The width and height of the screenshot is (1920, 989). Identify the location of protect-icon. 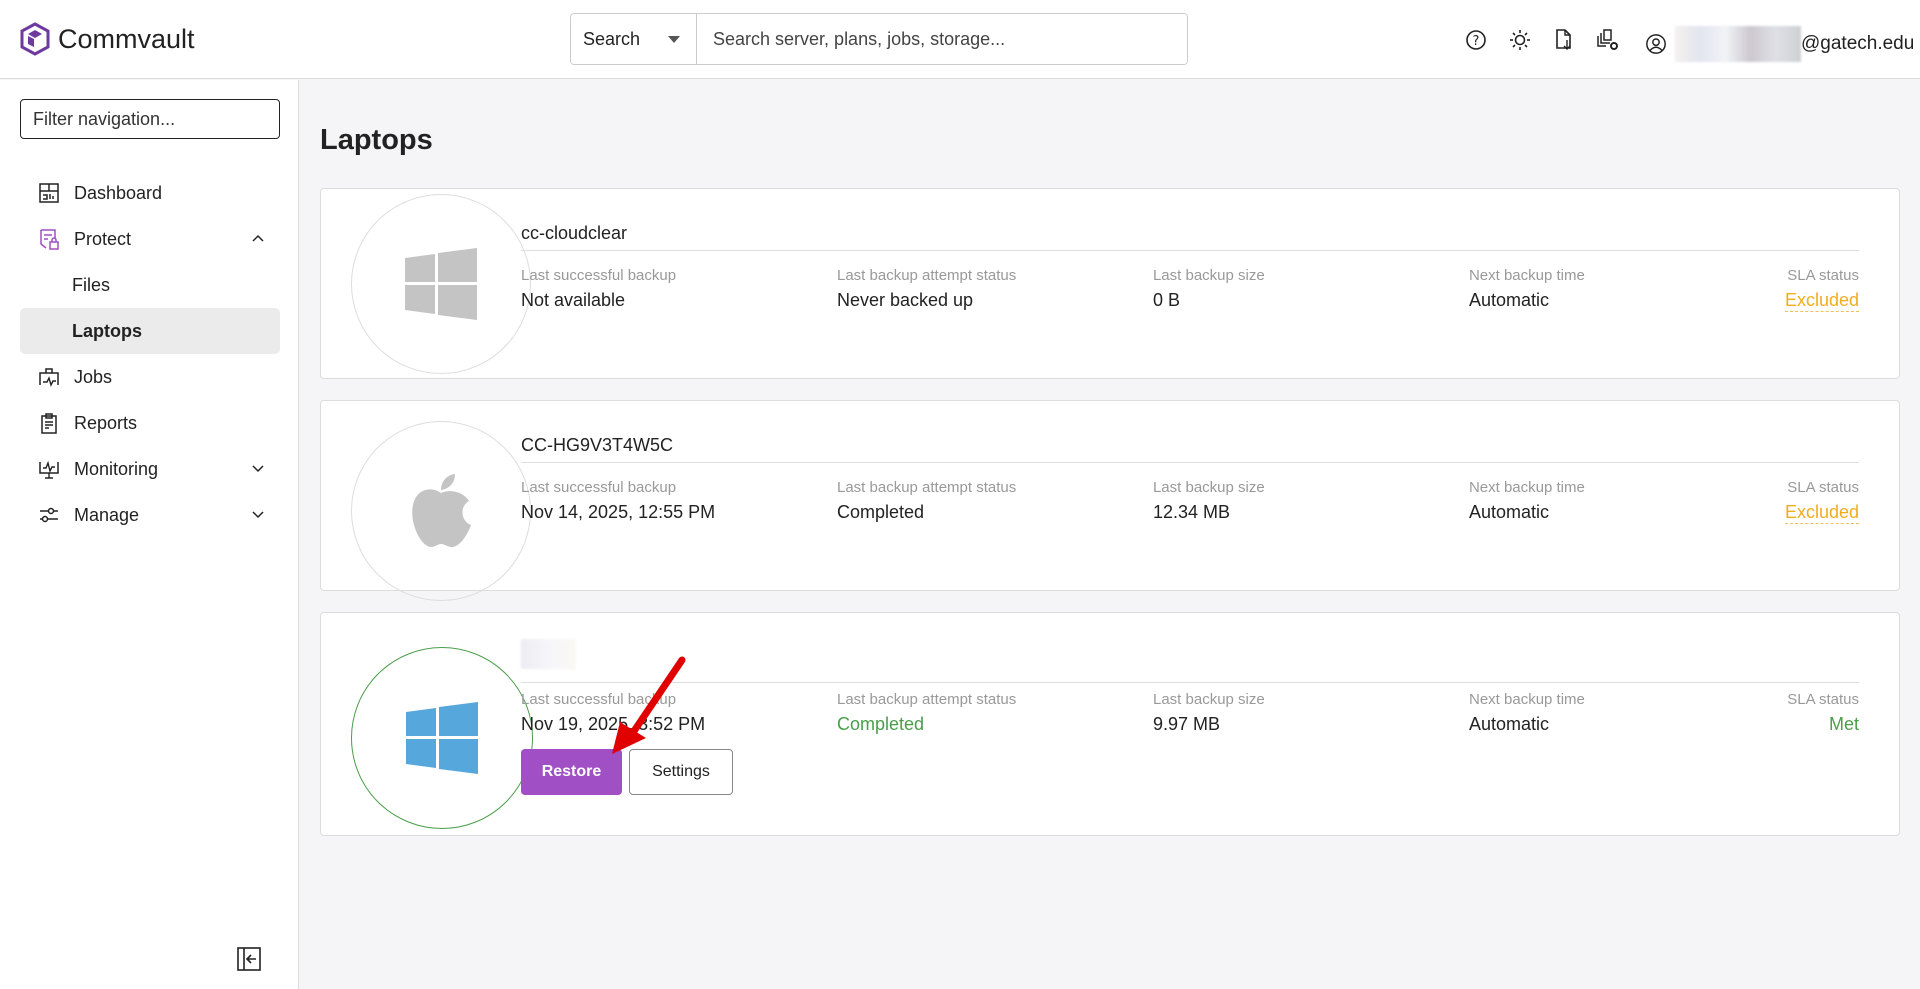
(49, 239).